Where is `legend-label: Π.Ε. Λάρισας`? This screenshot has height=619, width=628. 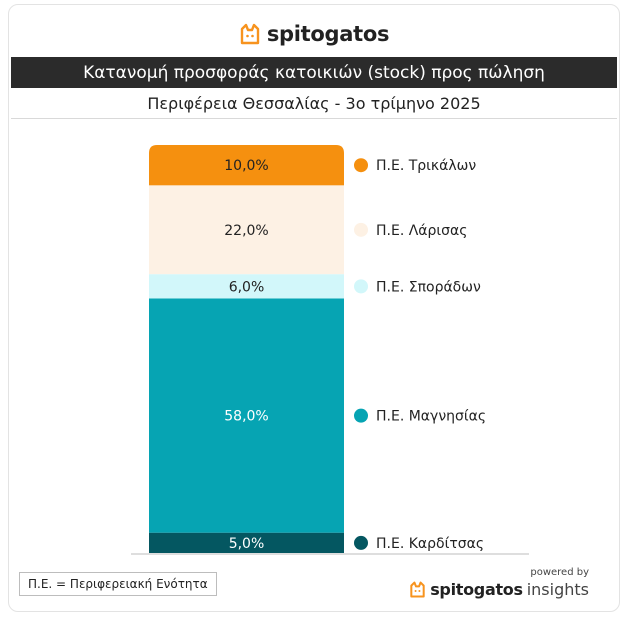
legend-label: Π.Ε. Λάρισας is located at coordinates (421, 231).